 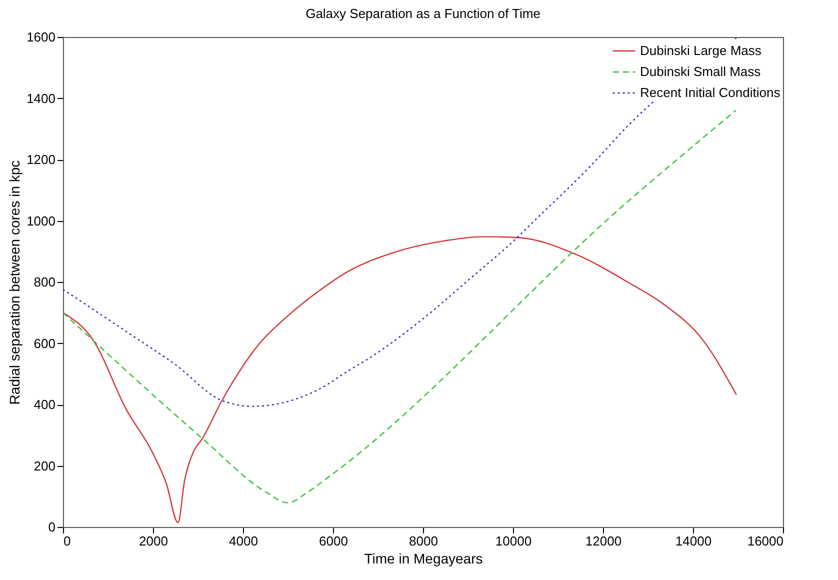 I want to click on y-tick-label: 1000, so click(x=41, y=220).